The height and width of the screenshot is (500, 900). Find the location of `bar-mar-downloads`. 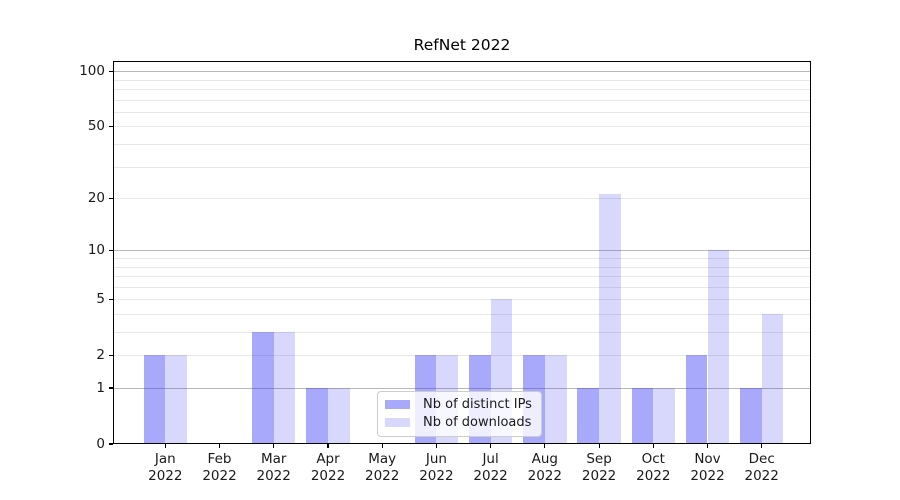

bar-mar-downloads is located at coordinates (284, 388).